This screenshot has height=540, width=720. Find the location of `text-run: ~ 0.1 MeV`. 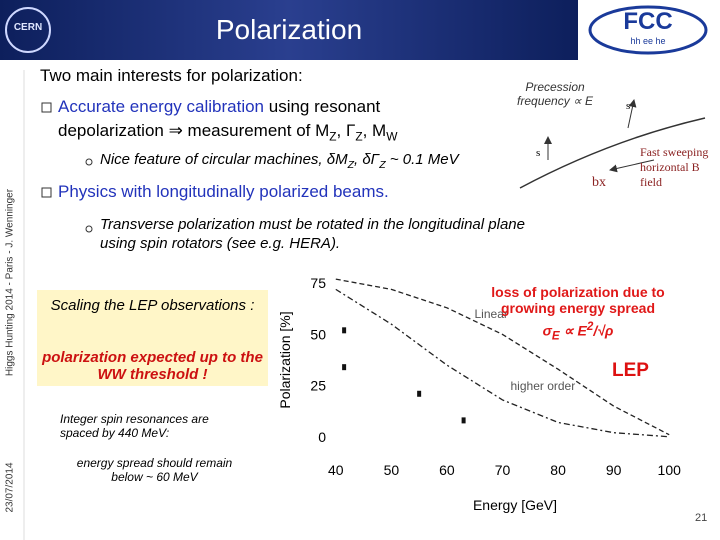

text-run: ~ 0.1 MeV is located at coordinates (422, 159).